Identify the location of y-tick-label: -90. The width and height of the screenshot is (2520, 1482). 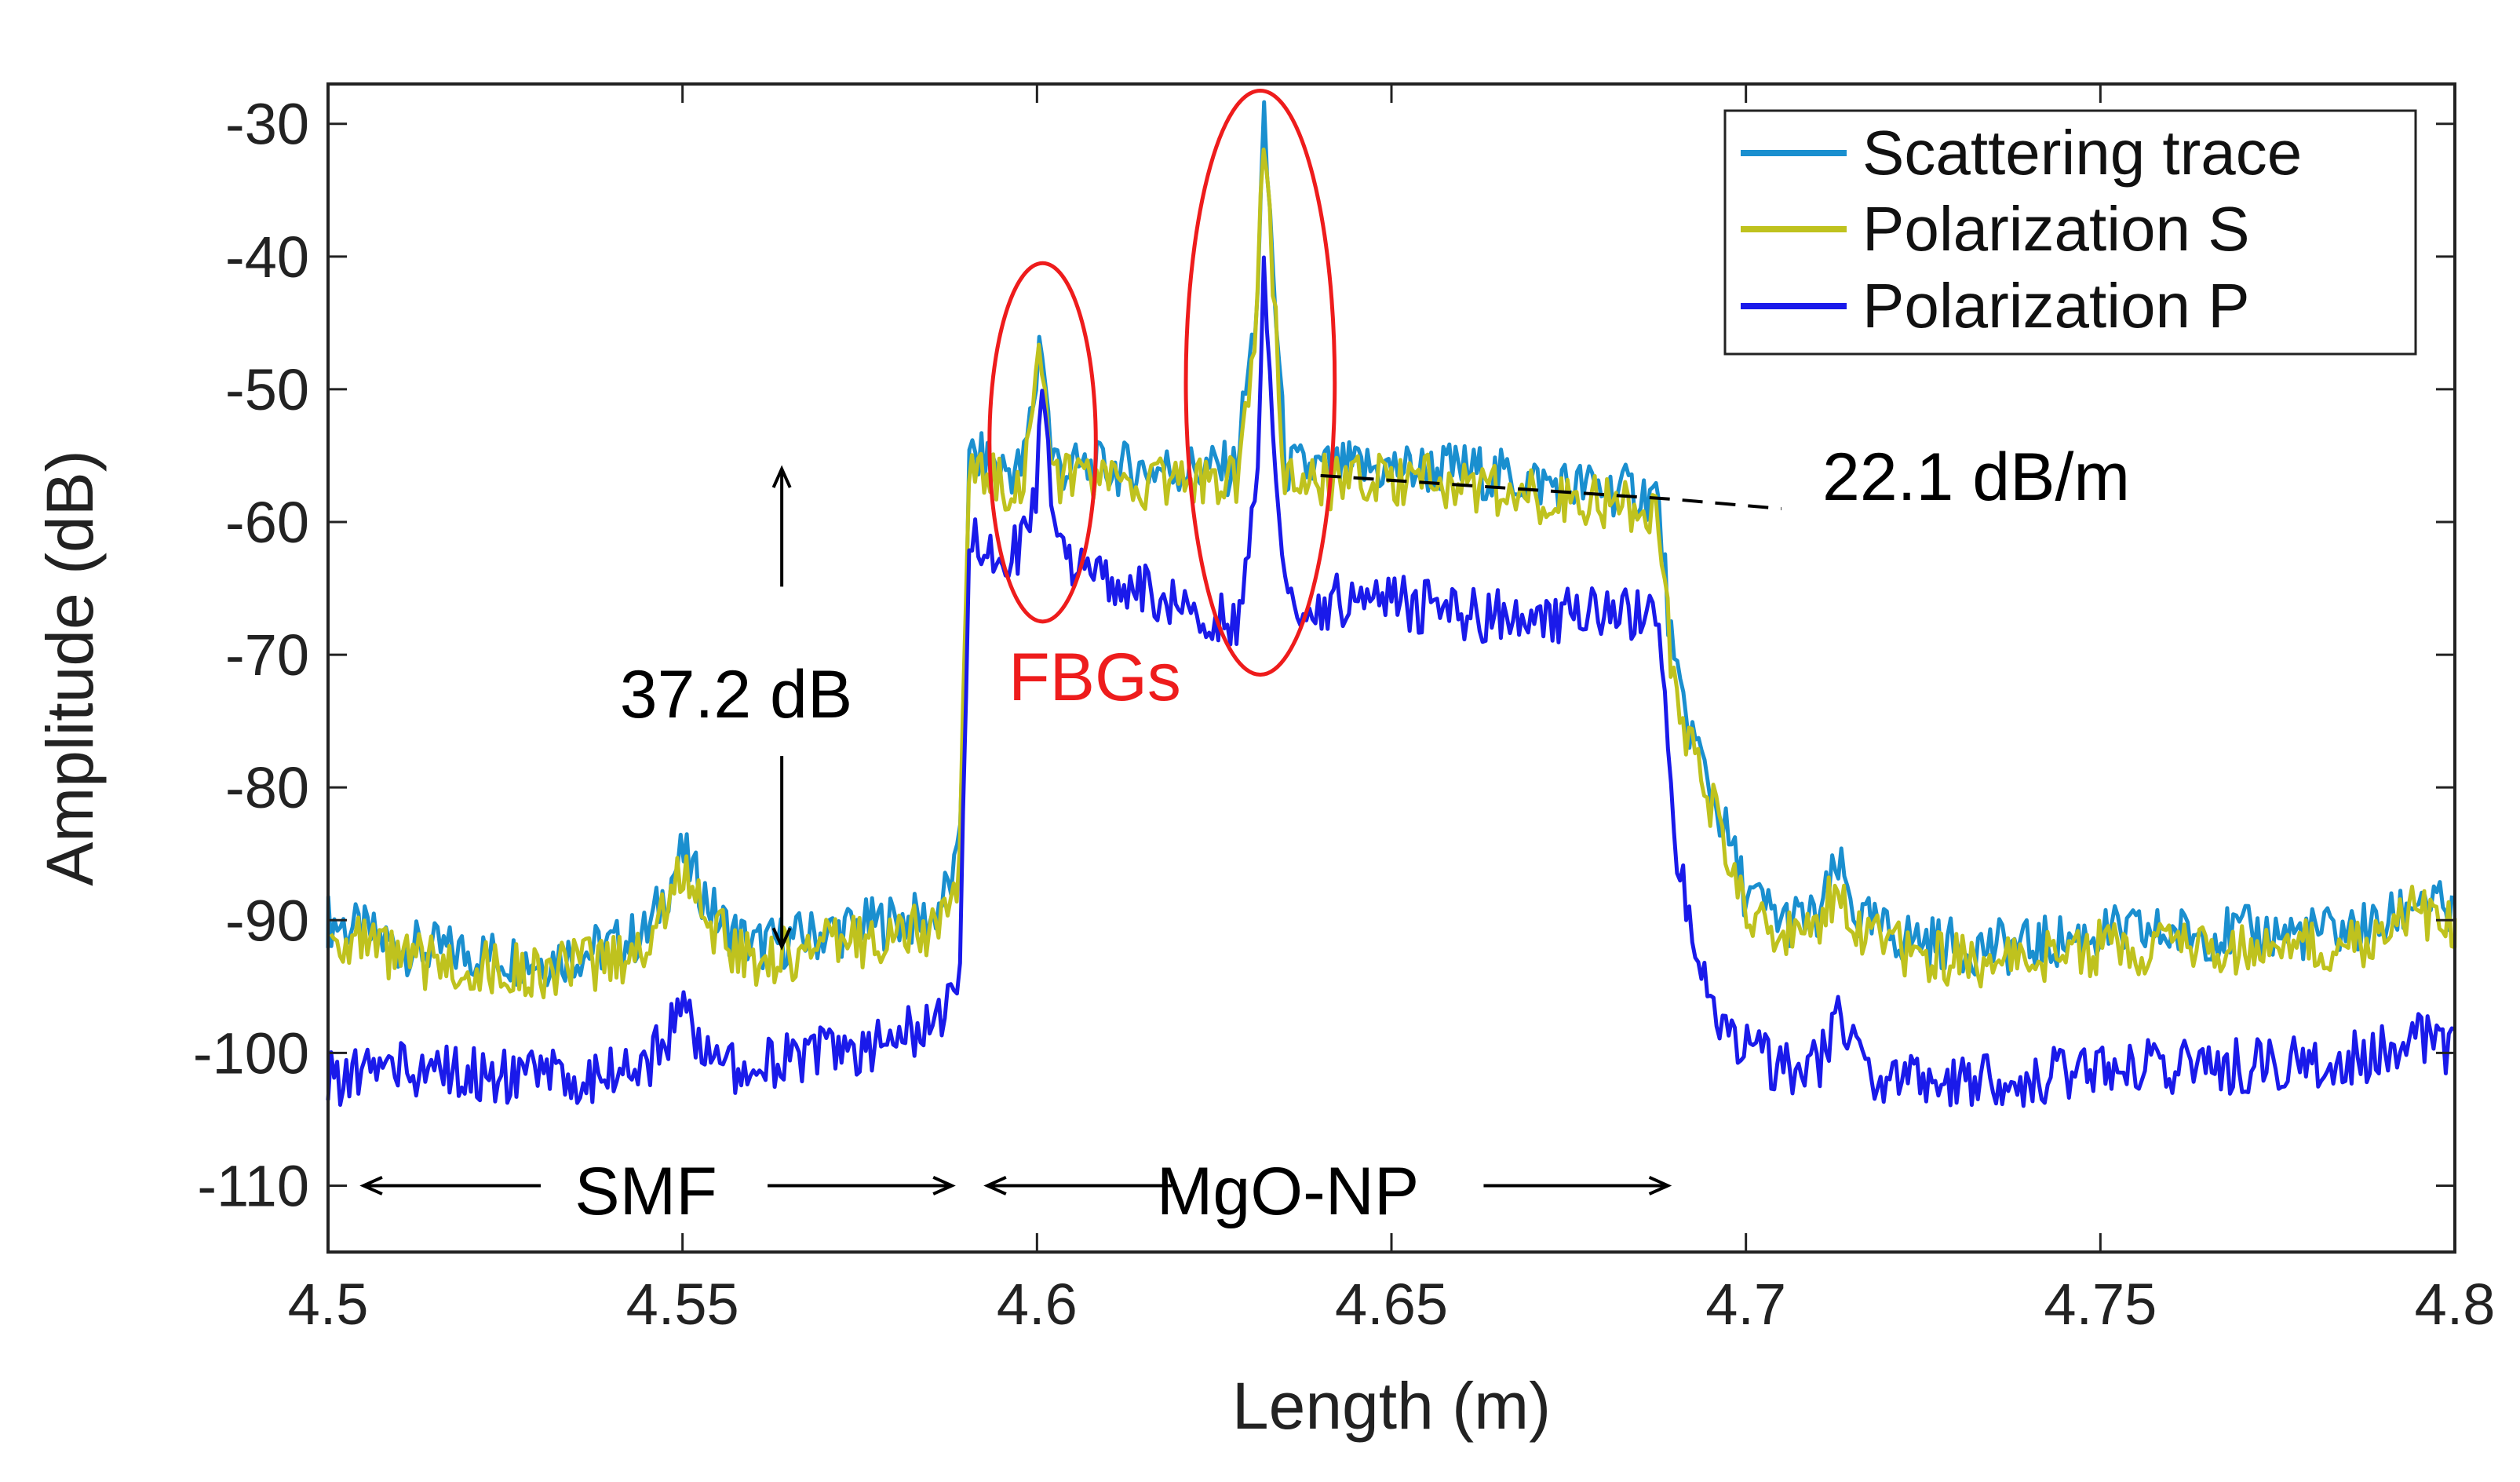
(267, 920).